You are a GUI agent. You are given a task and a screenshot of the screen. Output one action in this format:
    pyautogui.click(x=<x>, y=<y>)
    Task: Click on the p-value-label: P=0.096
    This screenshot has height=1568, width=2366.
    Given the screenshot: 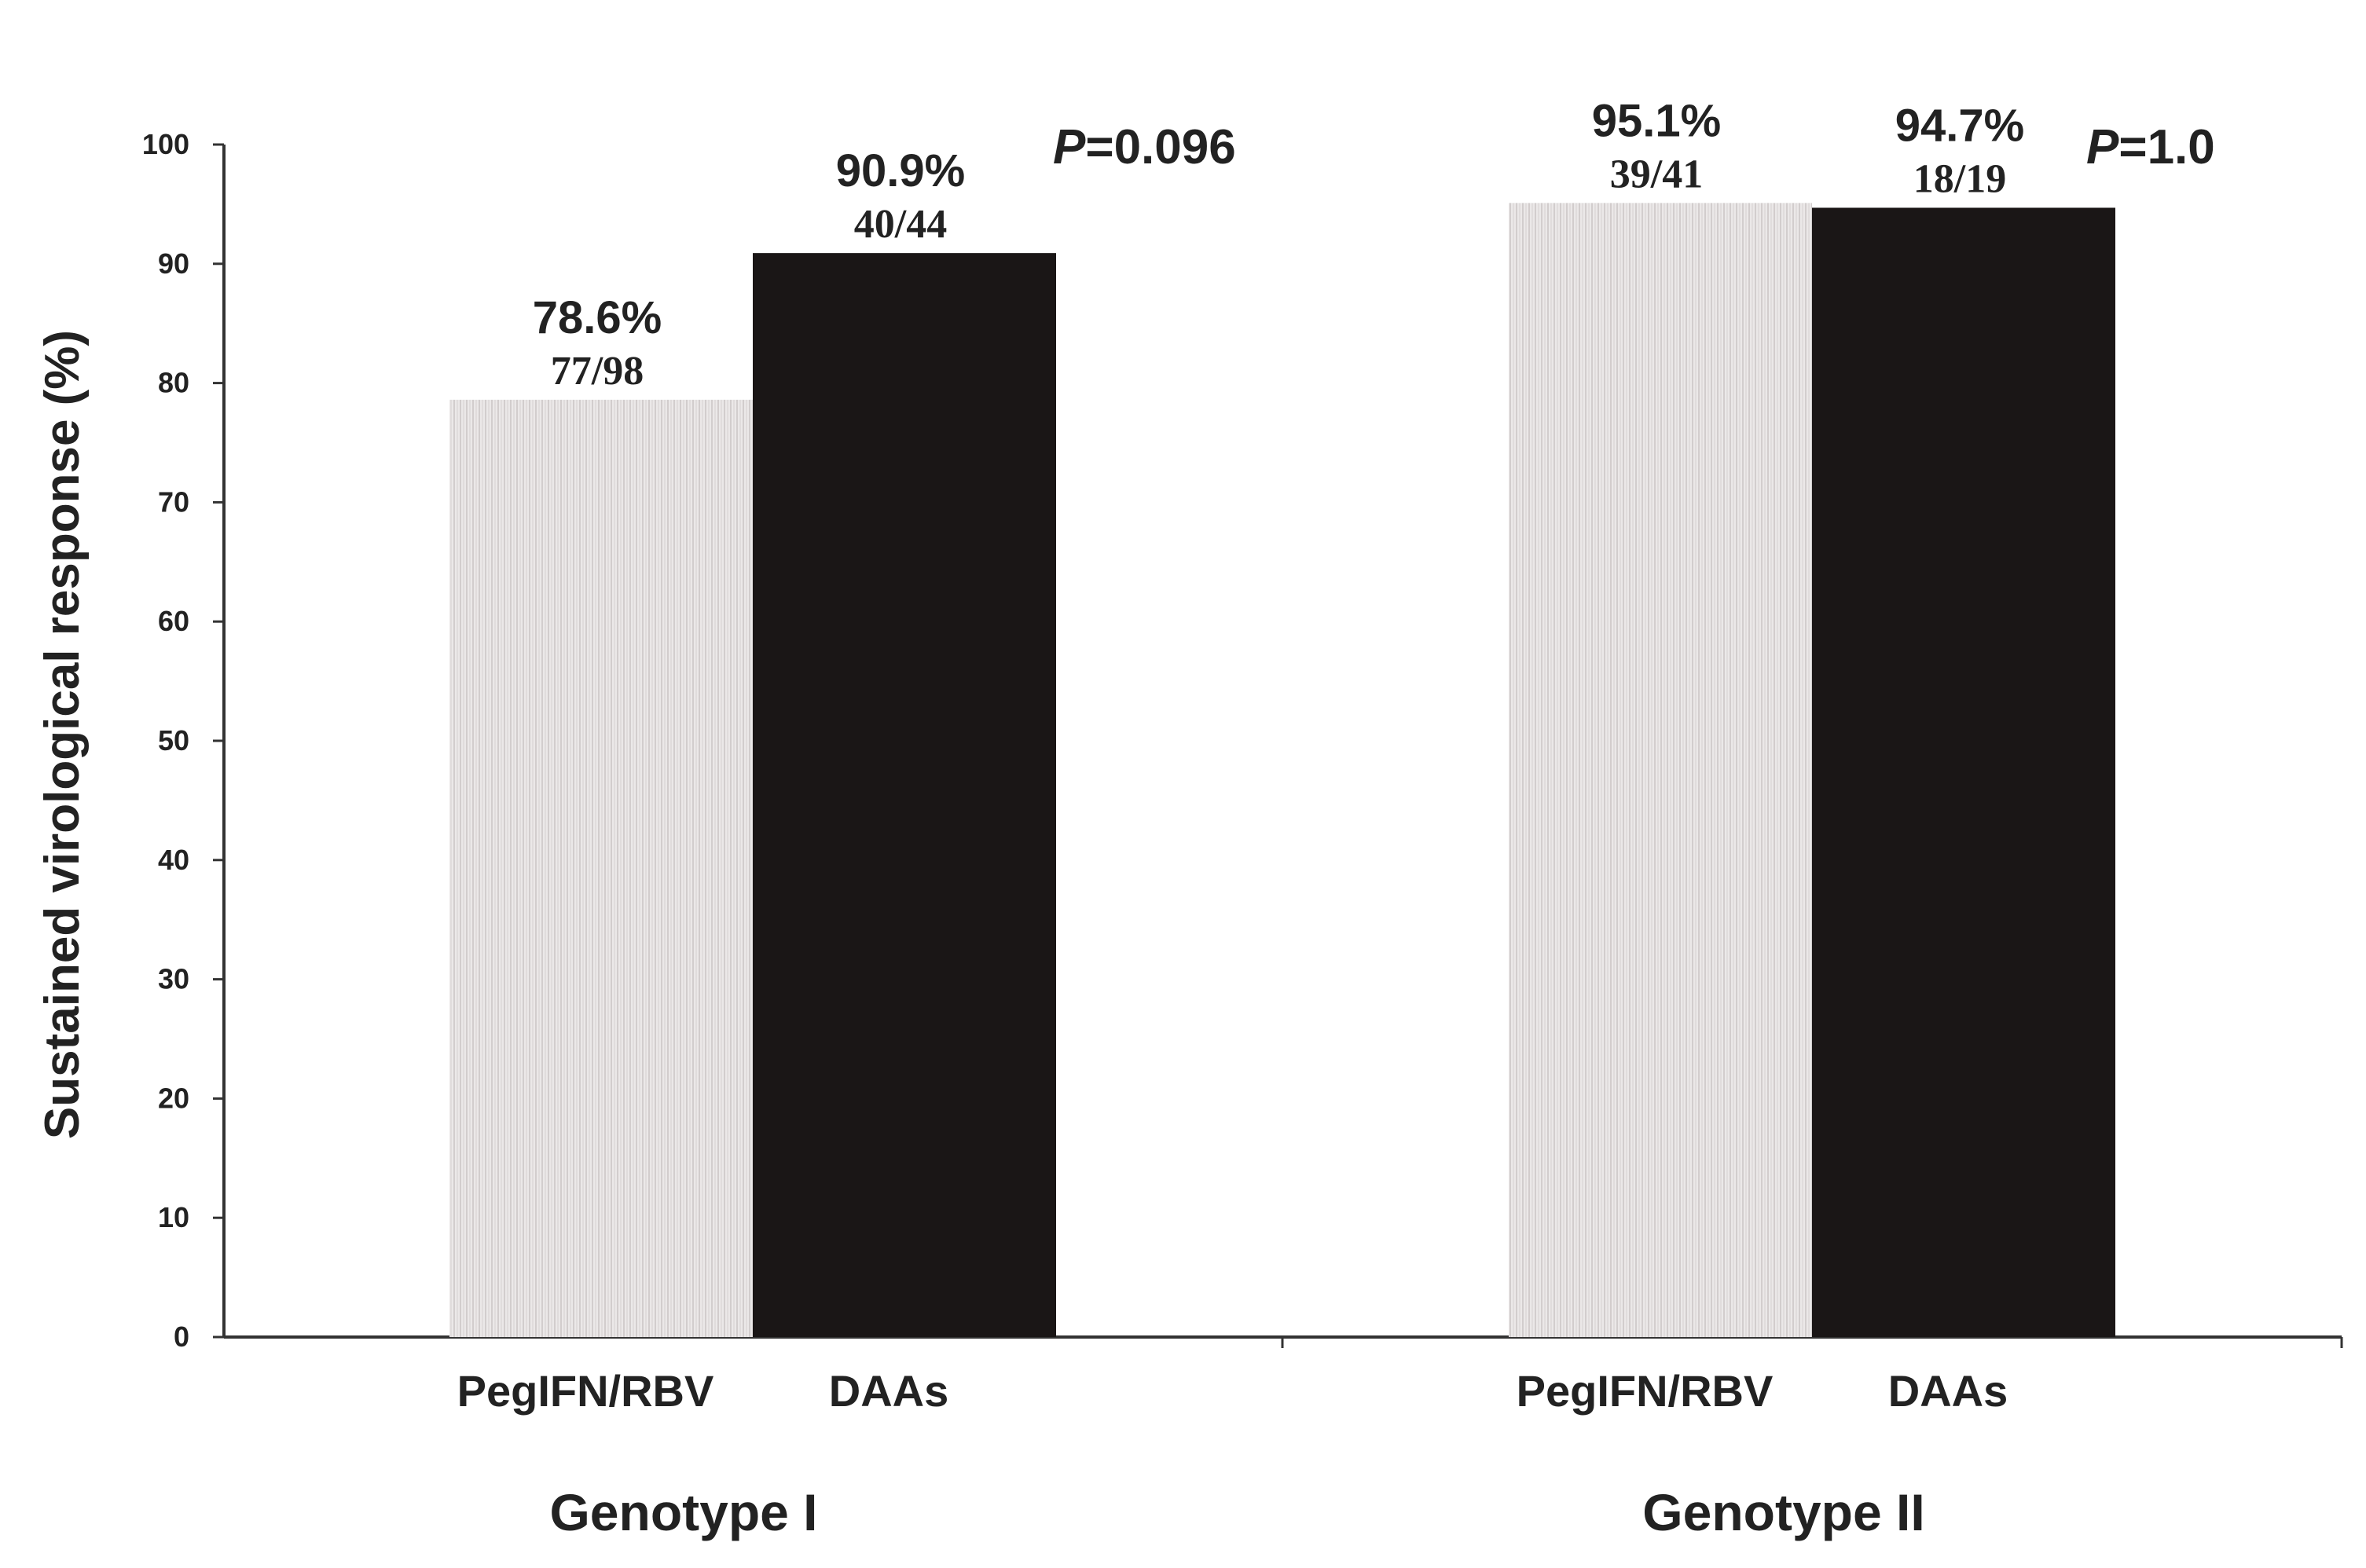 What is the action you would take?
    pyautogui.click(x=1144, y=147)
    